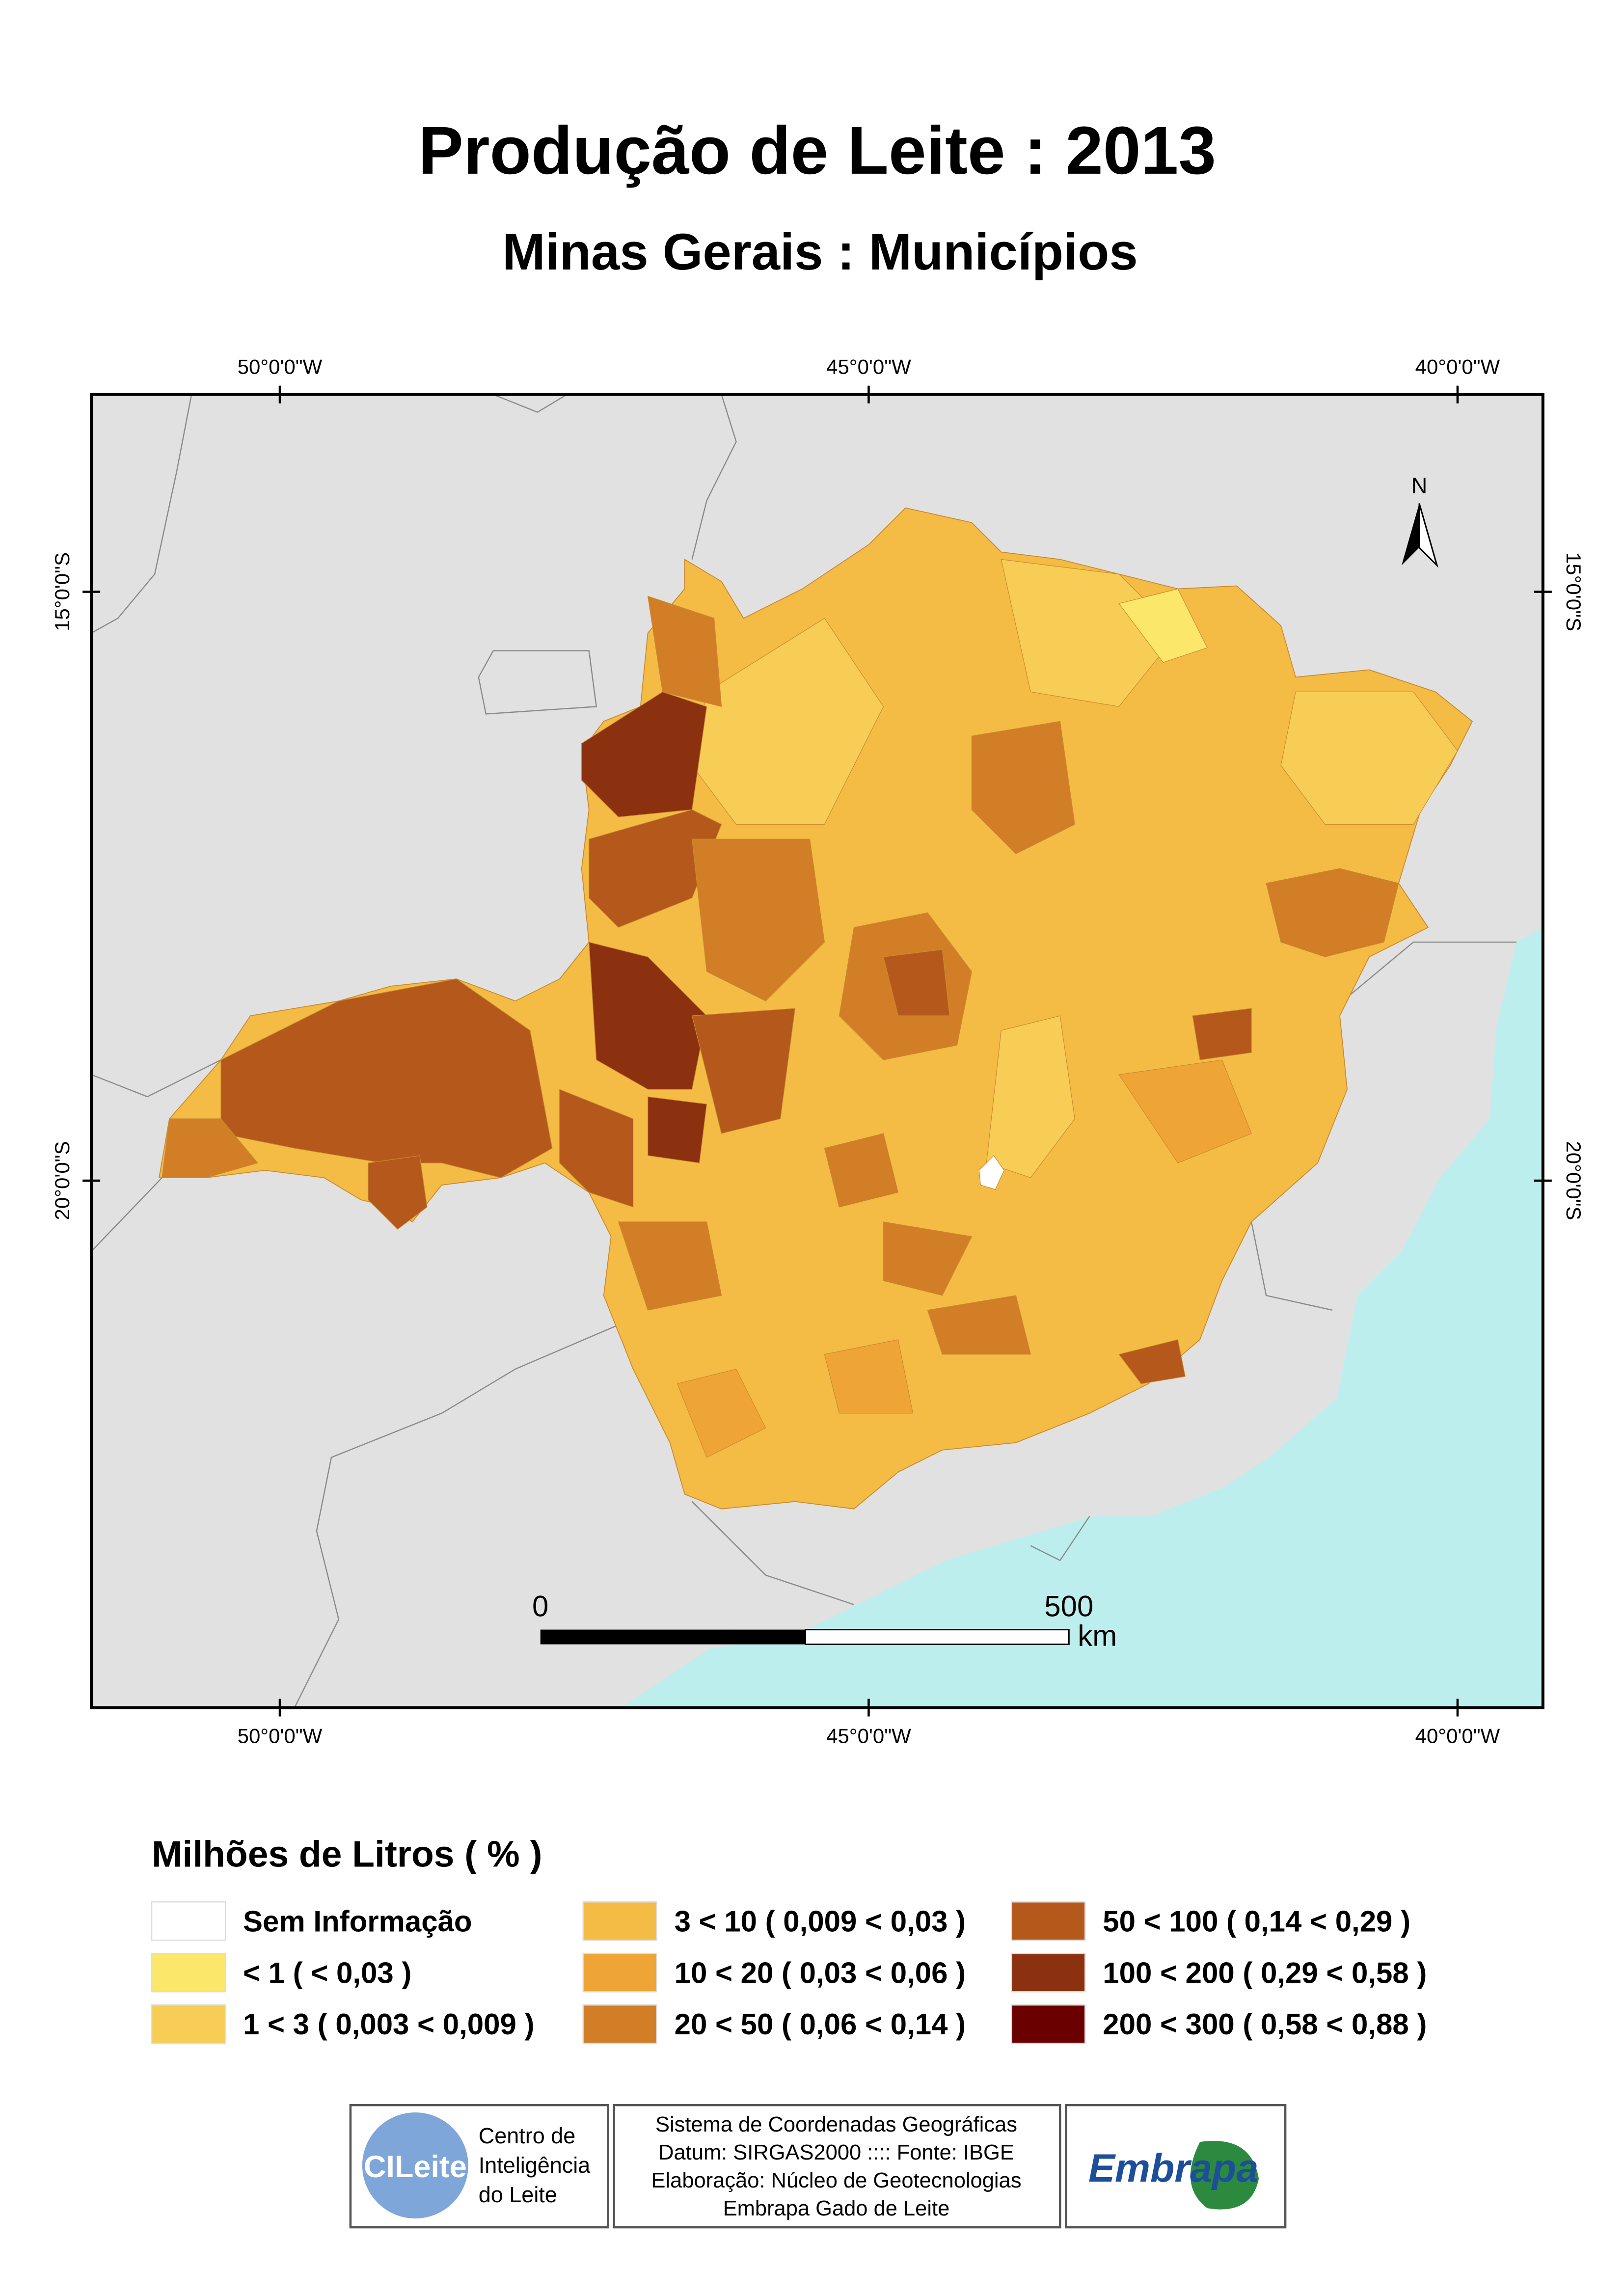  What do you see at coordinates (820, 1922) in the screenshot?
I see `legend-label: 3 < 10 ( 0,009 < 0,03 )` at bounding box center [820, 1922].